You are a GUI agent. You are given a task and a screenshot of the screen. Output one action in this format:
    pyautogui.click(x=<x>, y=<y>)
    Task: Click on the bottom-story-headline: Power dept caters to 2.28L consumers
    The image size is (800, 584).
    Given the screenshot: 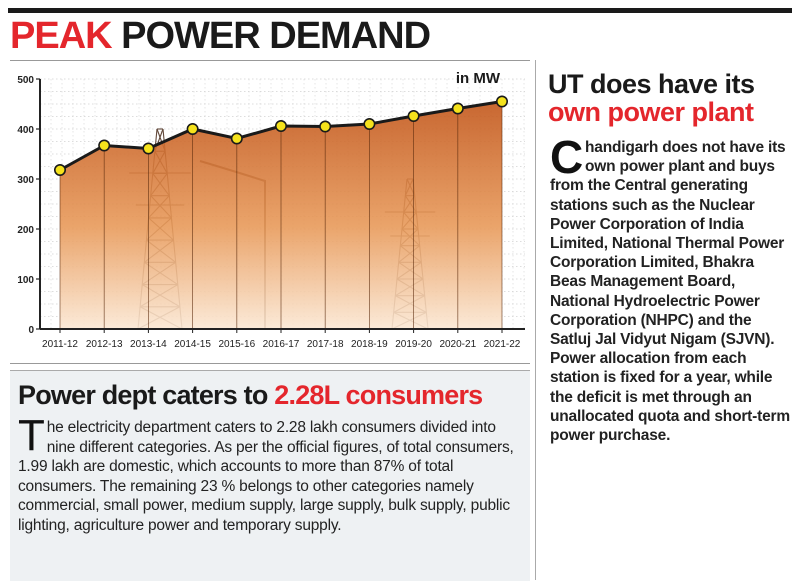 What is the action you would take?
    pyautogui.click(x=250, y=395)
    